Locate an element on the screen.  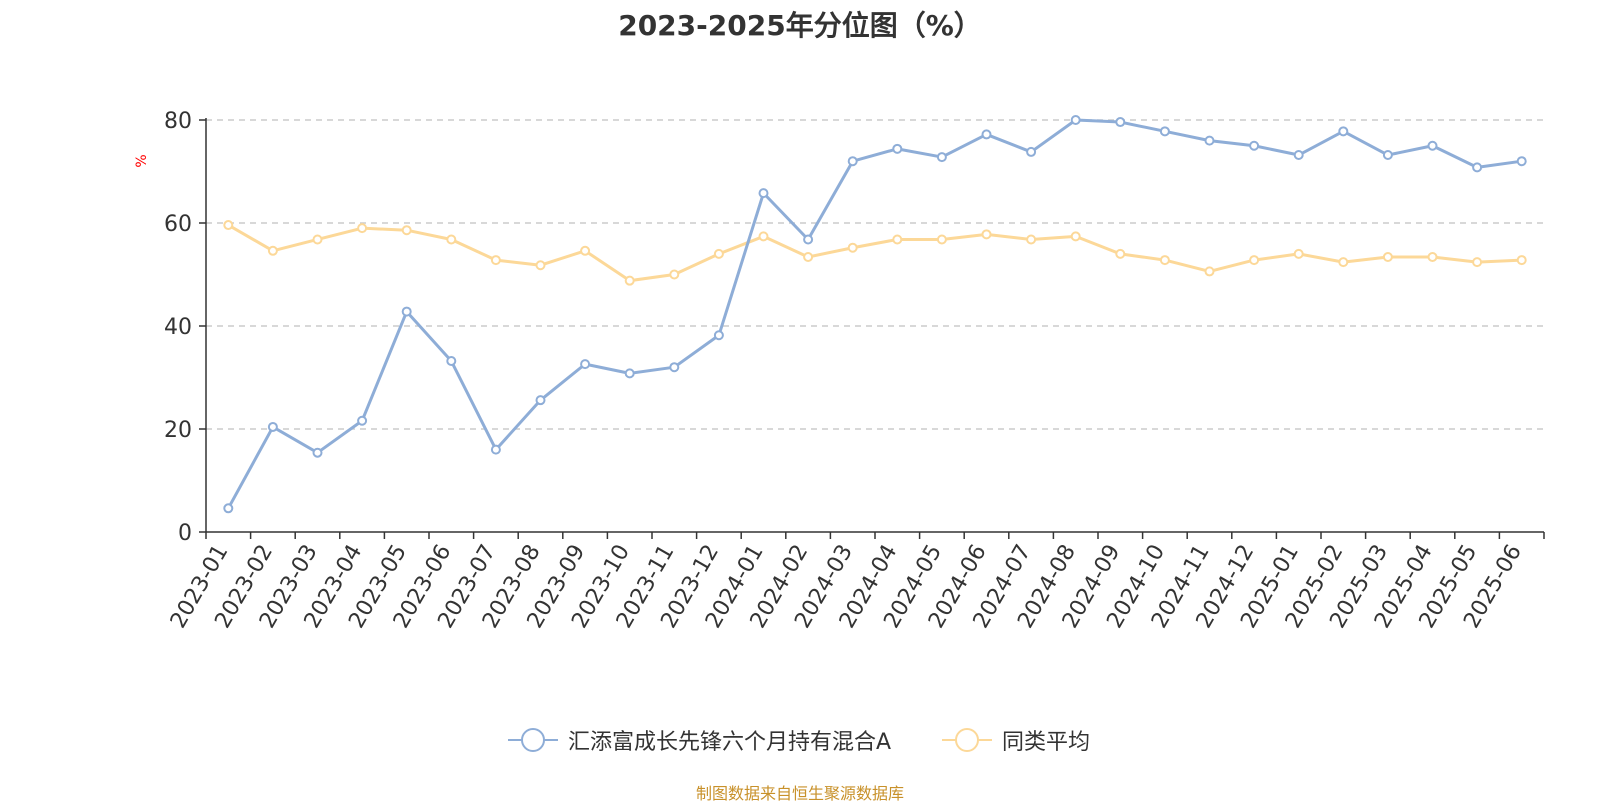
source-note: 制图数据来自恒生聚源数据库 is located at coordinates (799, 793).